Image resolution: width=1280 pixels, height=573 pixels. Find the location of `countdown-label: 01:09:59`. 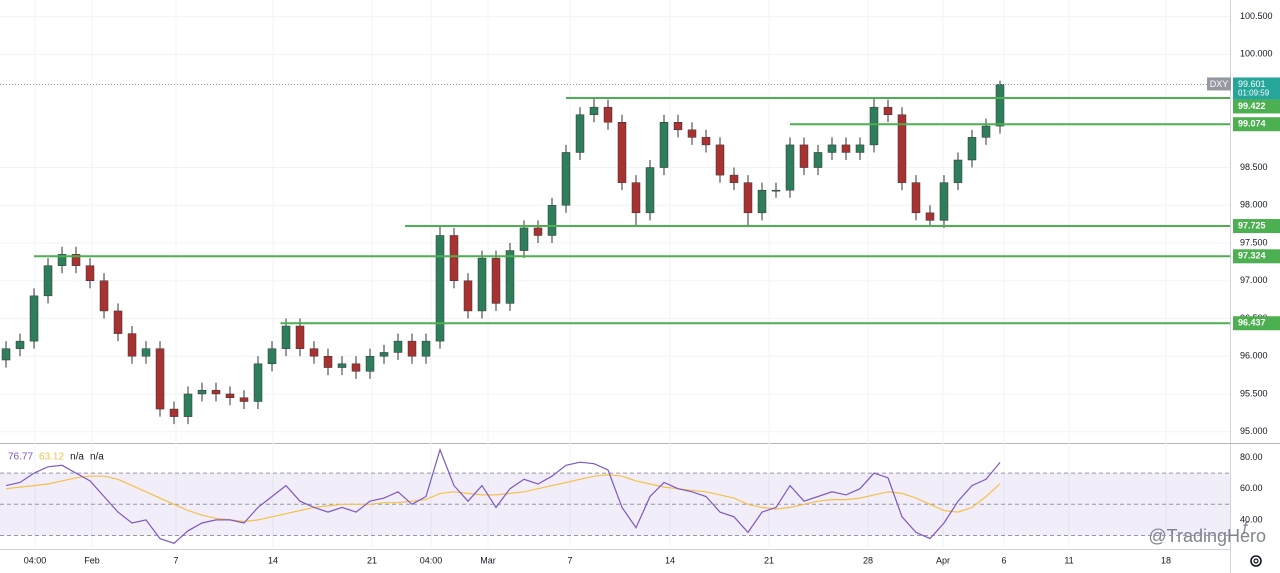

countdown-label: 01:09:59 is located at coordinates (1254, 93).